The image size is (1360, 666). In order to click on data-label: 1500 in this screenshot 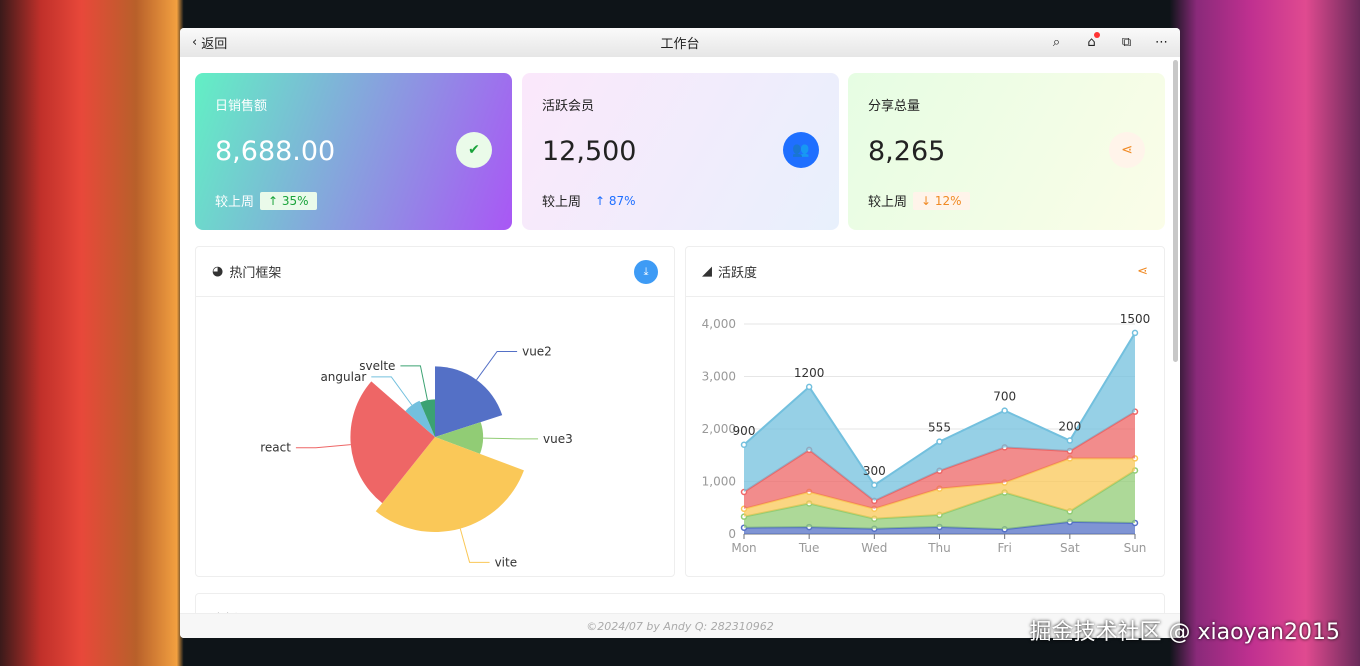, I will do `click(1135, 319)`.